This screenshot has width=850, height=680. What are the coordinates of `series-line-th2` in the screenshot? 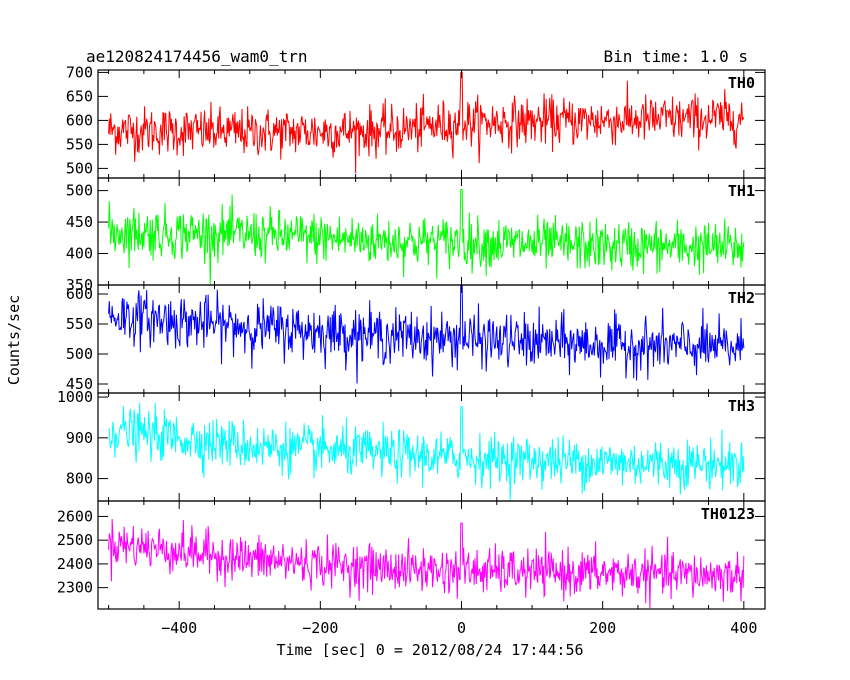 It's located at (426, 334).